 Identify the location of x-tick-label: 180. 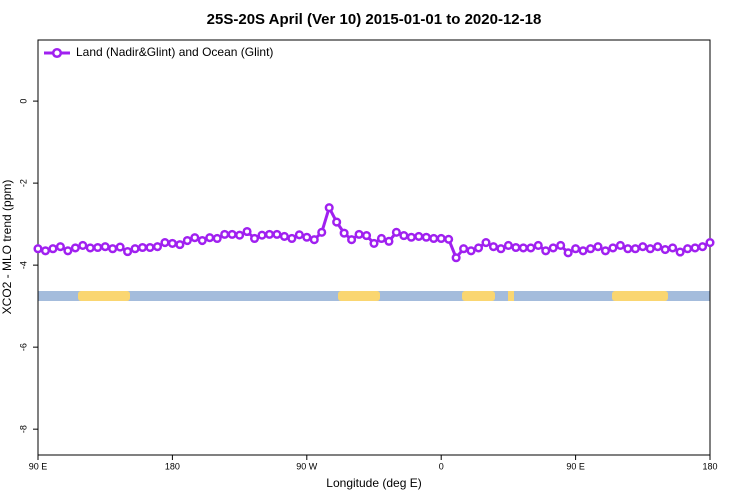
(709, 466).